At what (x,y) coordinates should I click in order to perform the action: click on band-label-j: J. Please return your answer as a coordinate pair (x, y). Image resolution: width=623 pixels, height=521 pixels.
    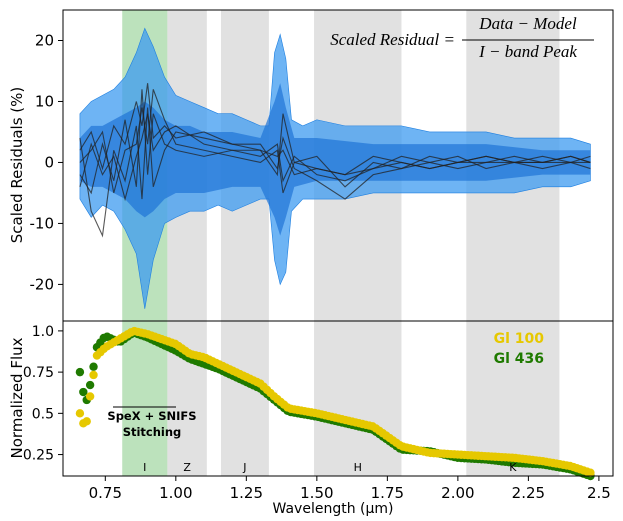
    Looking at the image, I should click on (244, 467).